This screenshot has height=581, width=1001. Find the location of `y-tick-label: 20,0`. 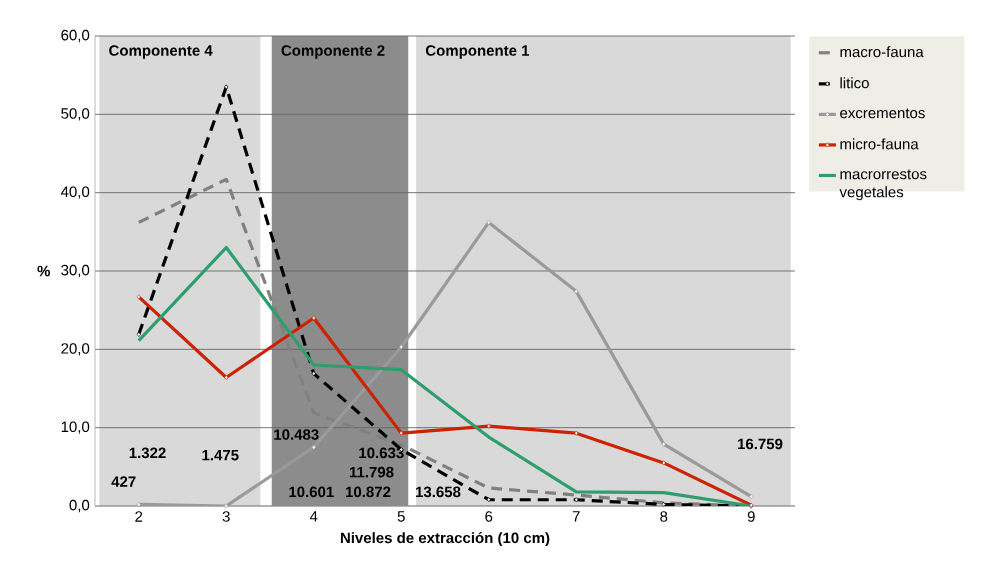

y-tick-label: 20,0 is located at coordinates (75, 349).